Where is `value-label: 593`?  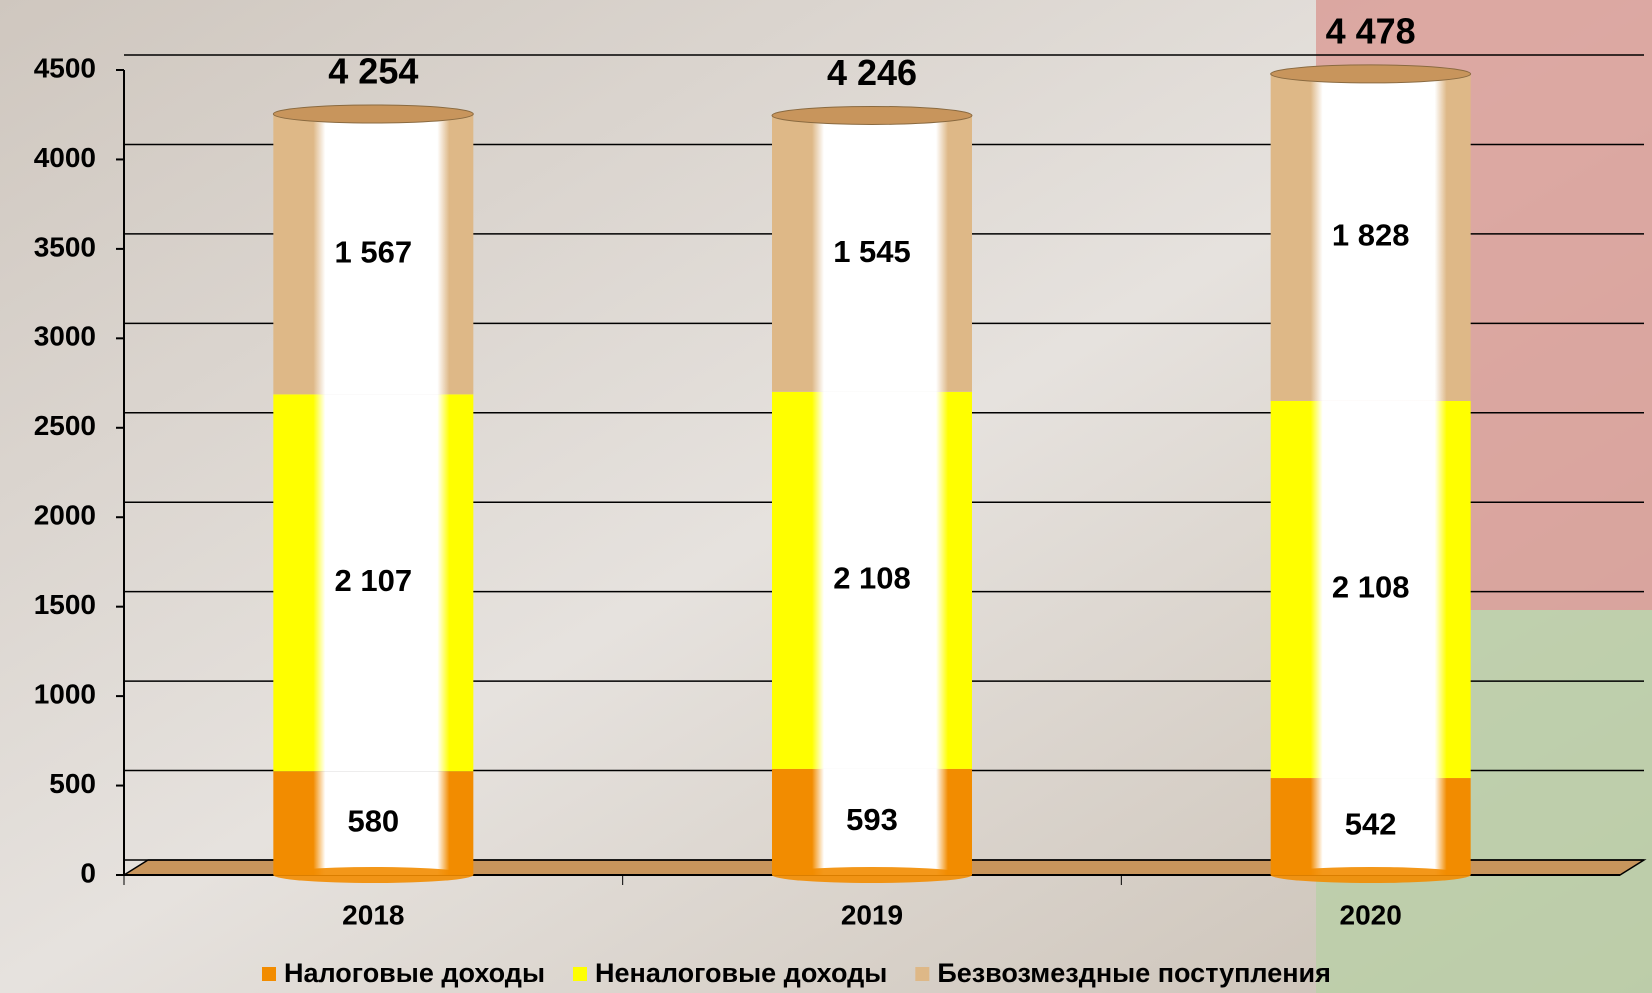
value-label: 593 is located at coordinates (872, 819).